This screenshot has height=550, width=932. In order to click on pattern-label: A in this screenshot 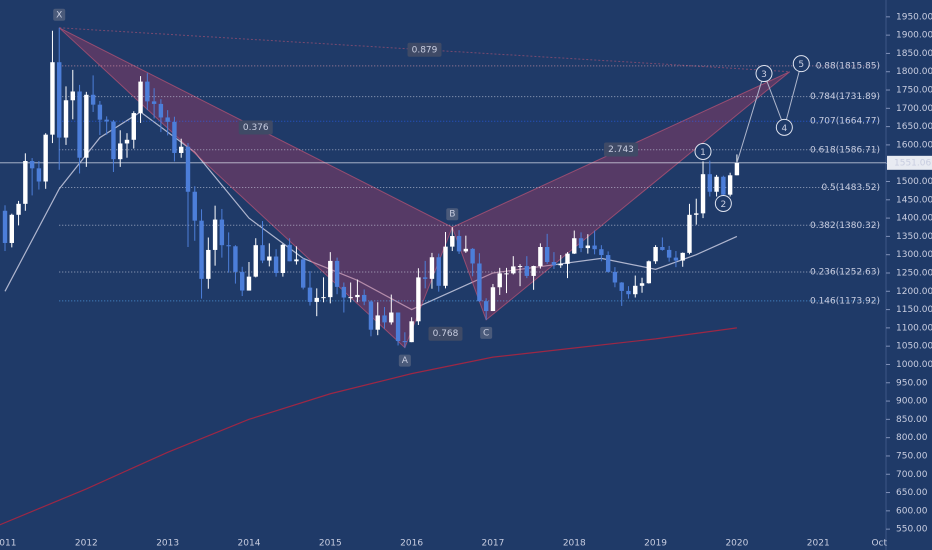, I will do `click(405, 361)`.